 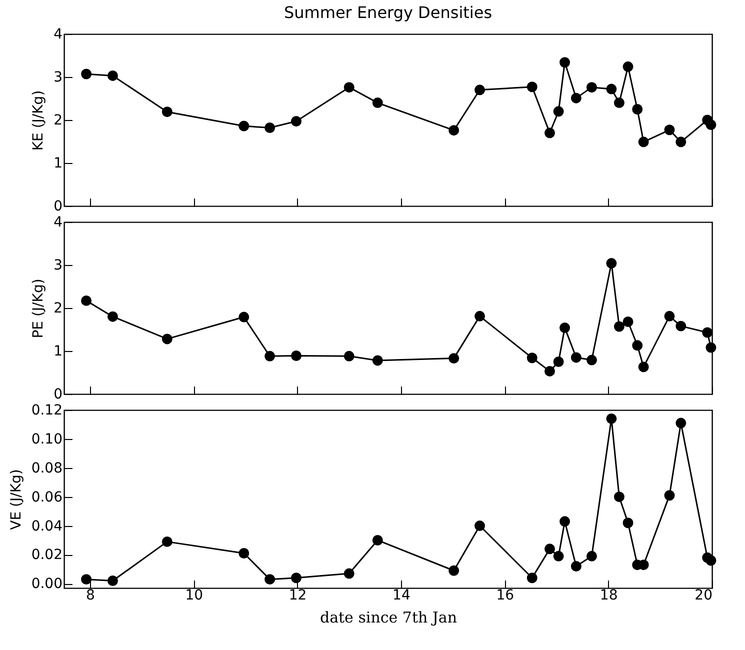 What do you see at coordinates (388, 12) in the screenshot?
I see `chart-title: Summer Energy Densities` at bounding box center [388, 12].